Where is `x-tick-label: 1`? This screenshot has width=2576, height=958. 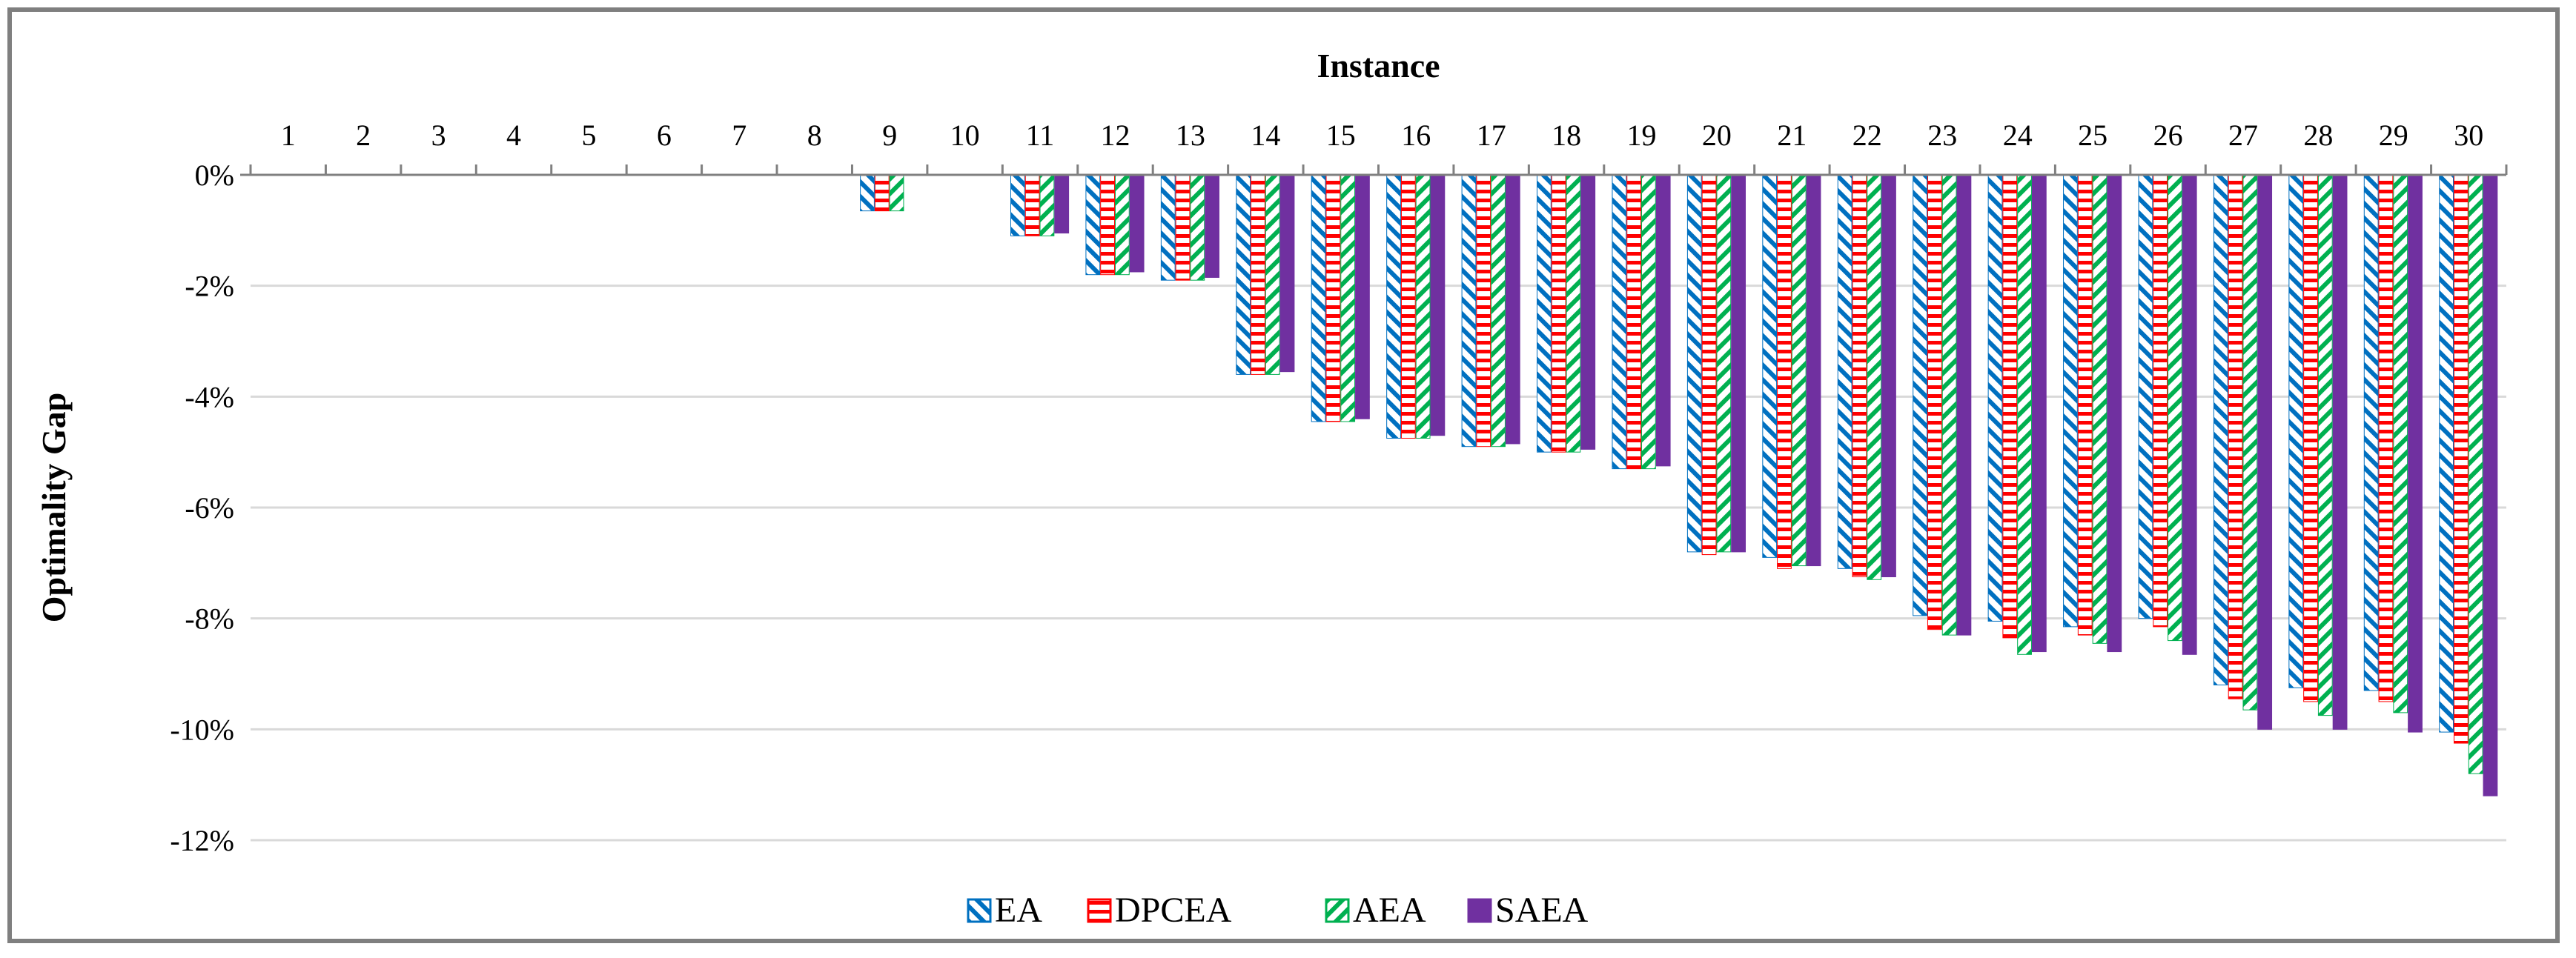 x-tick-label: 1 is located at coordinates (288, 135).